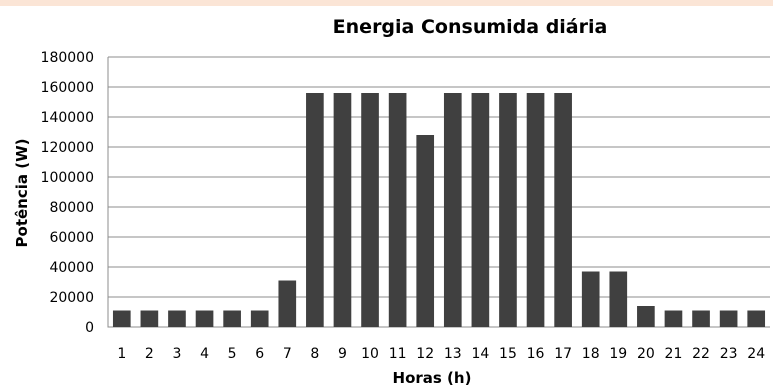 The image size is (773, 388). What do you see at coordinates (149, 354) in the screenshot?
I see `x-tick-label: 2` at bounding box center [149, 354].